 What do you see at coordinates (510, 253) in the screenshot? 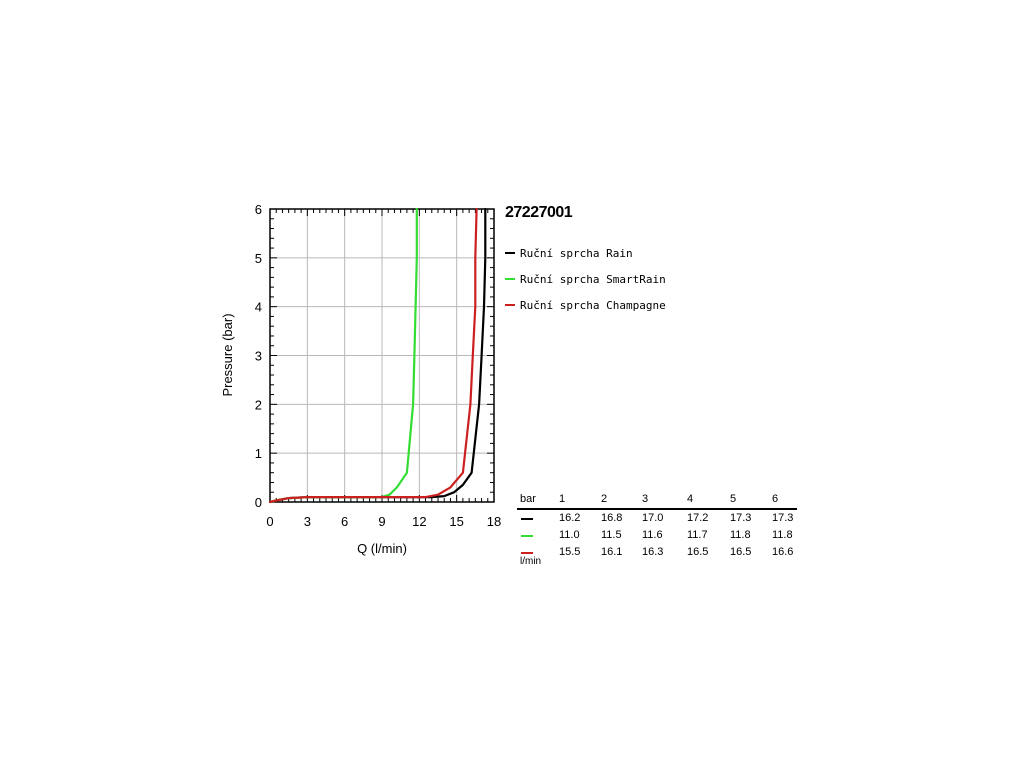
I see `legend-swatch-rain` at bounding box center [510, 253].